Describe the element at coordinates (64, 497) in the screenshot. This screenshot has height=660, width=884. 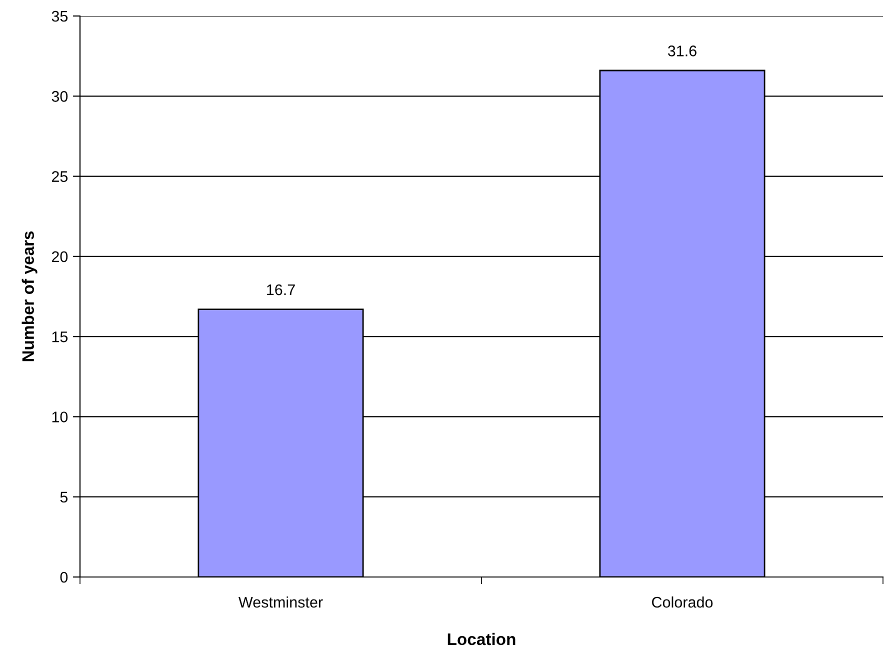
I see `y-tick-label: 5` at that location.